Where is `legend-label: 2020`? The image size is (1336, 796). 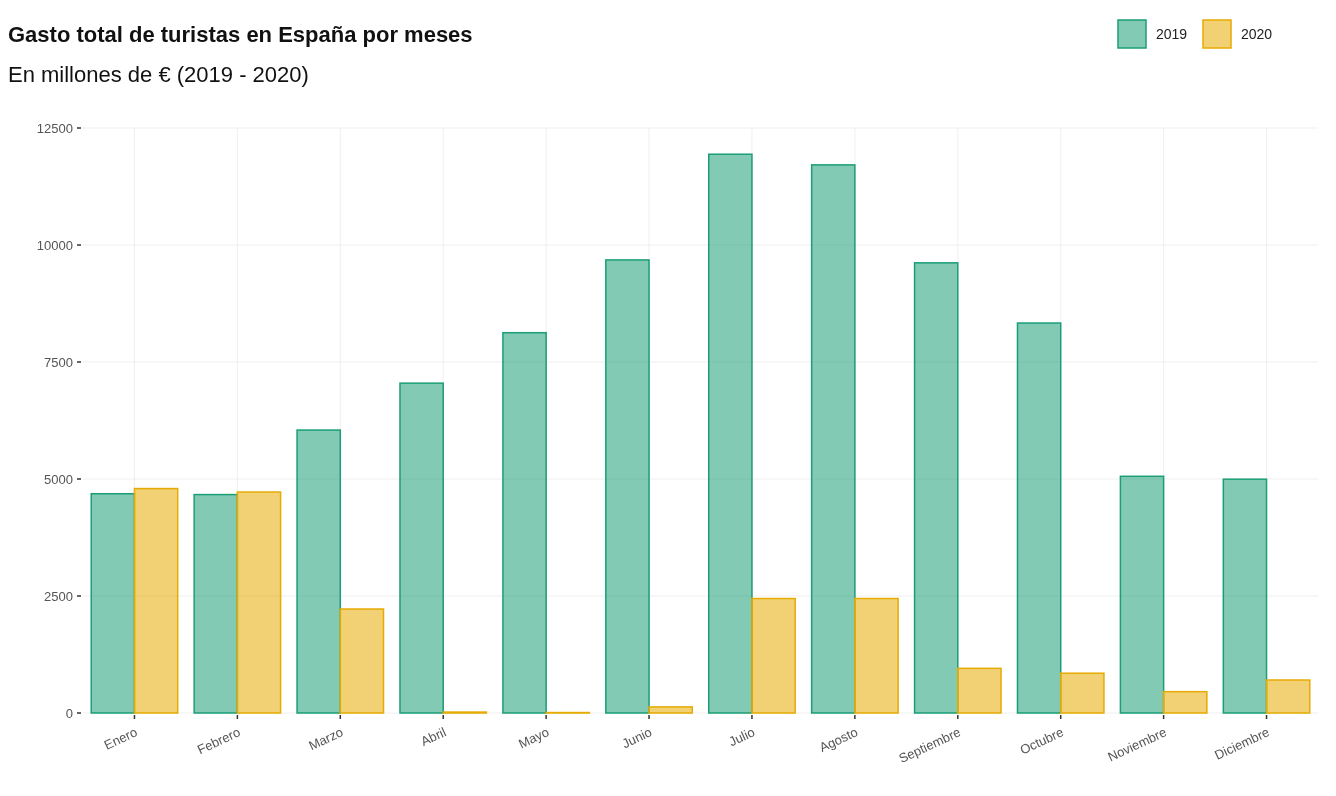
legend-label: 2020 is located at coordinates (1257, 34).